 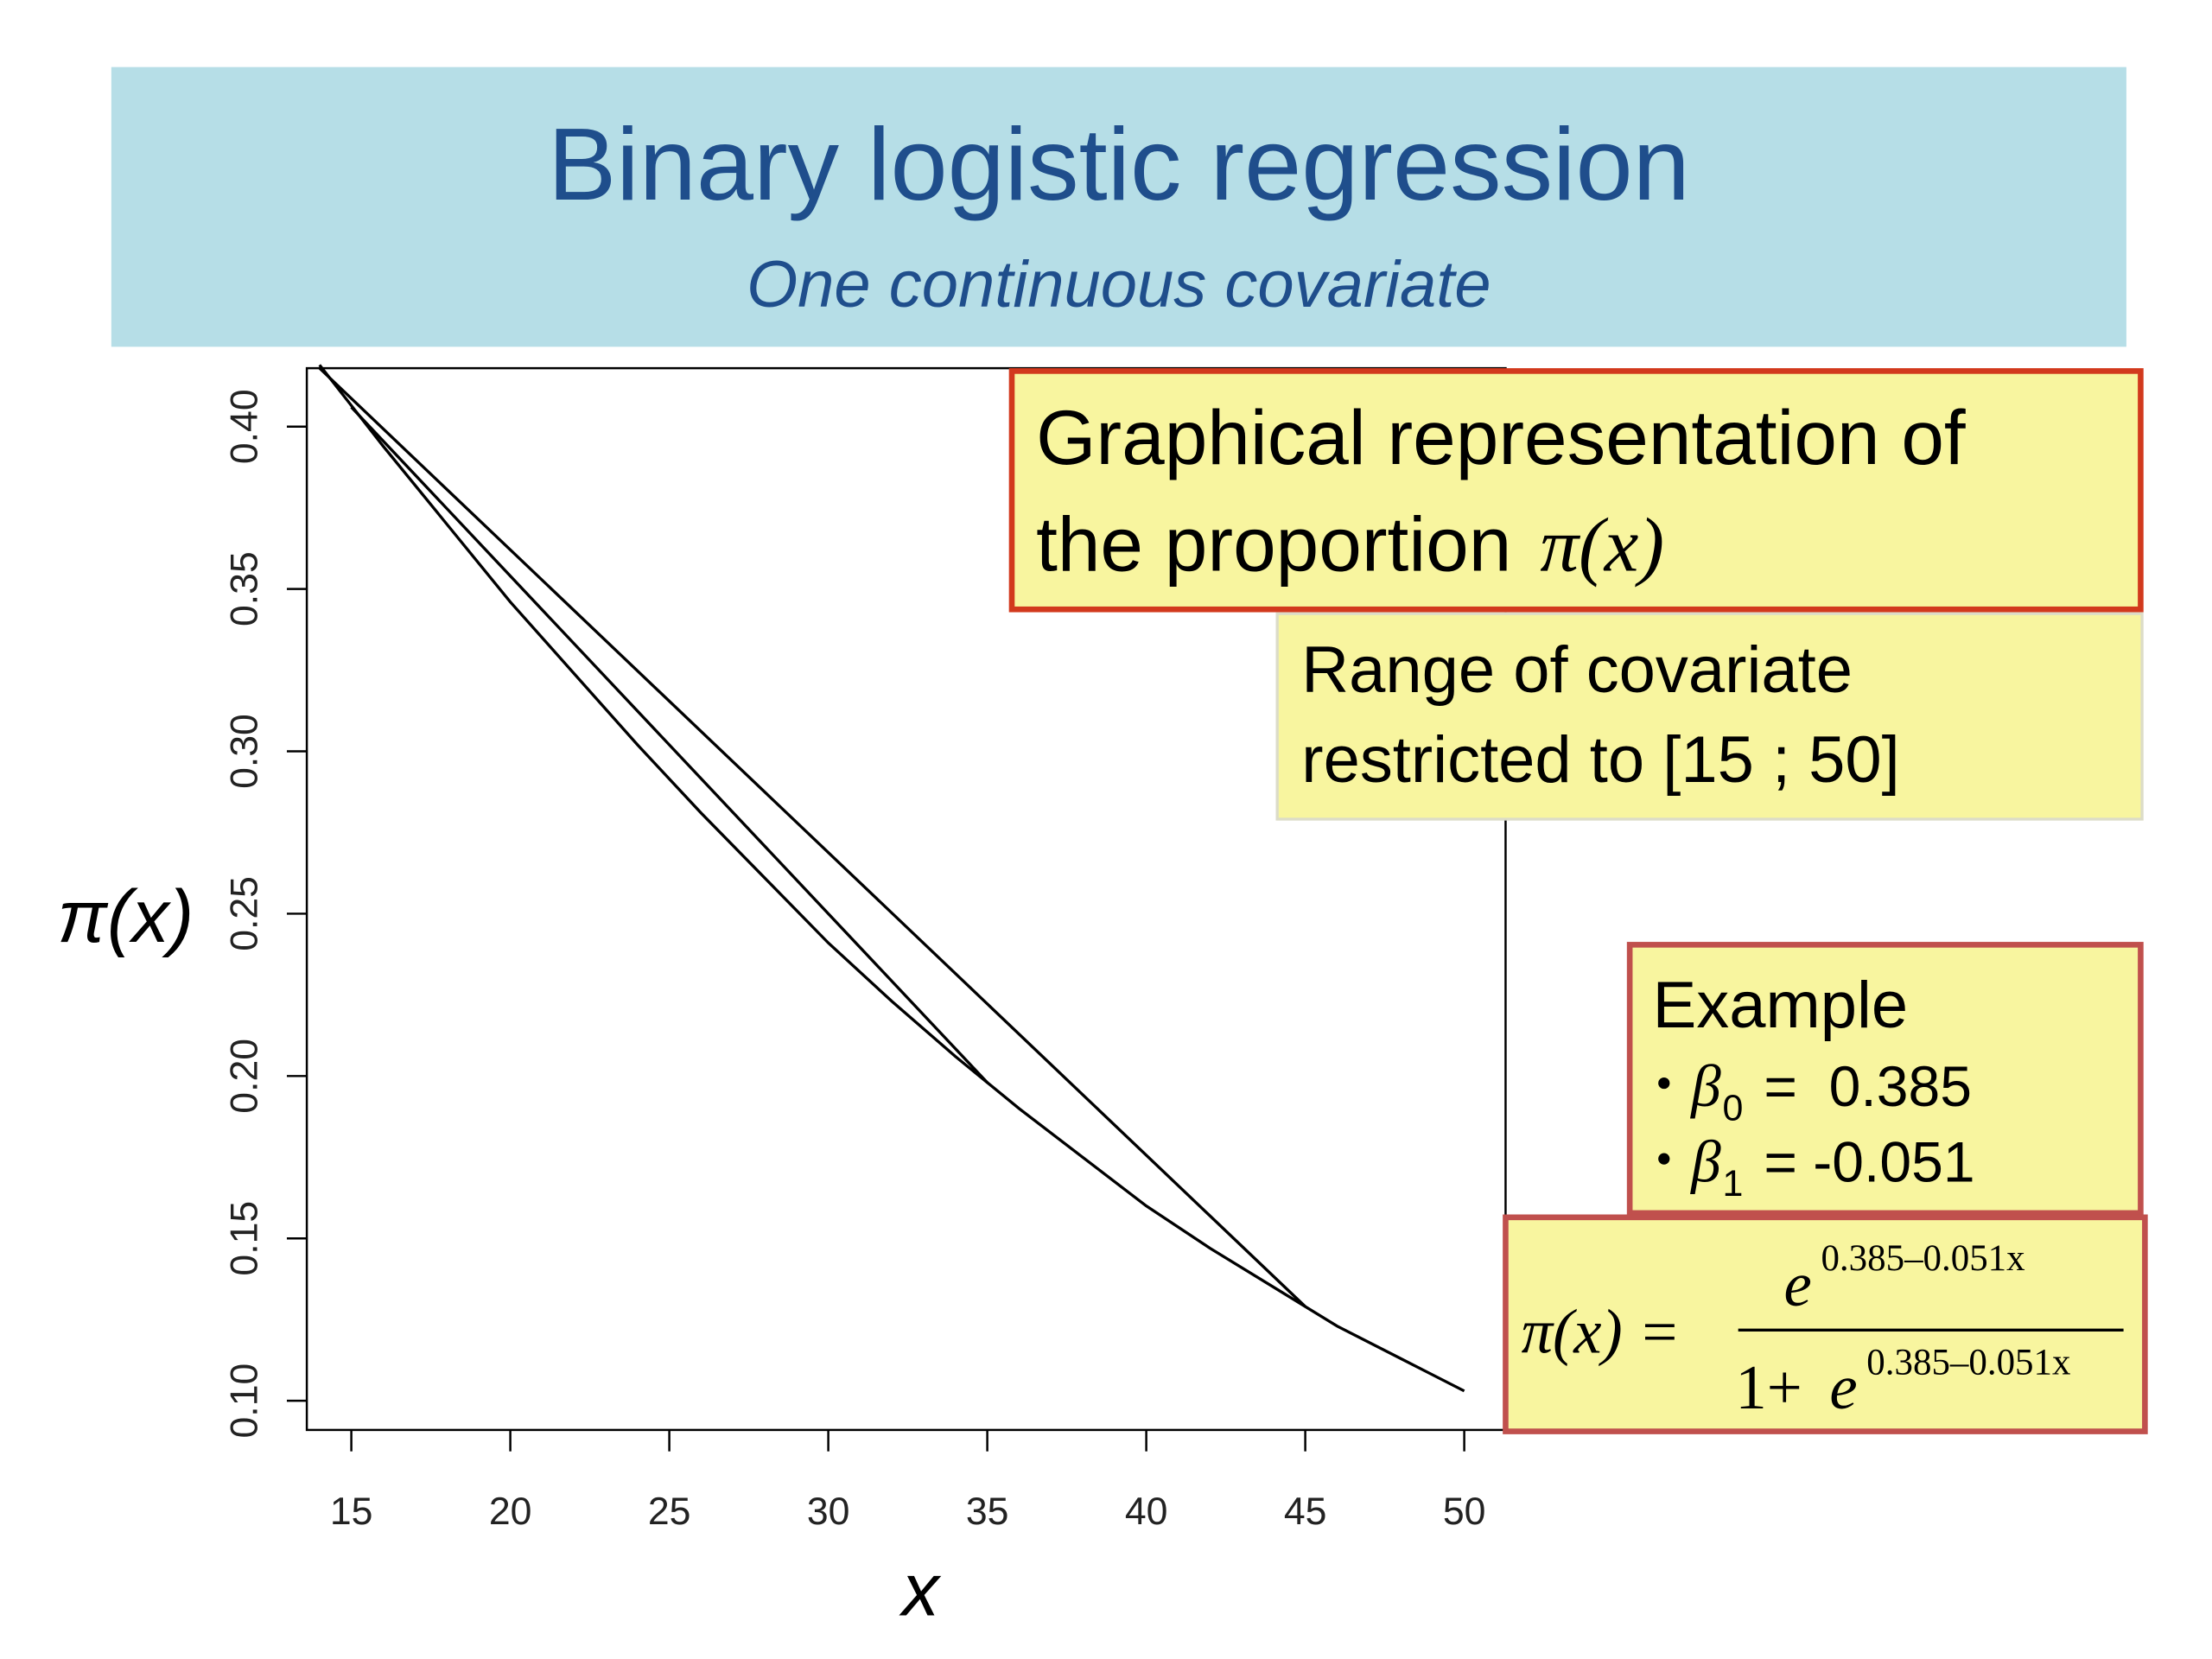 What do you see at coordinates (126, 916) in the screenshot?
I see `y-axis-label: π(x)` at bounding box center [126, 916].